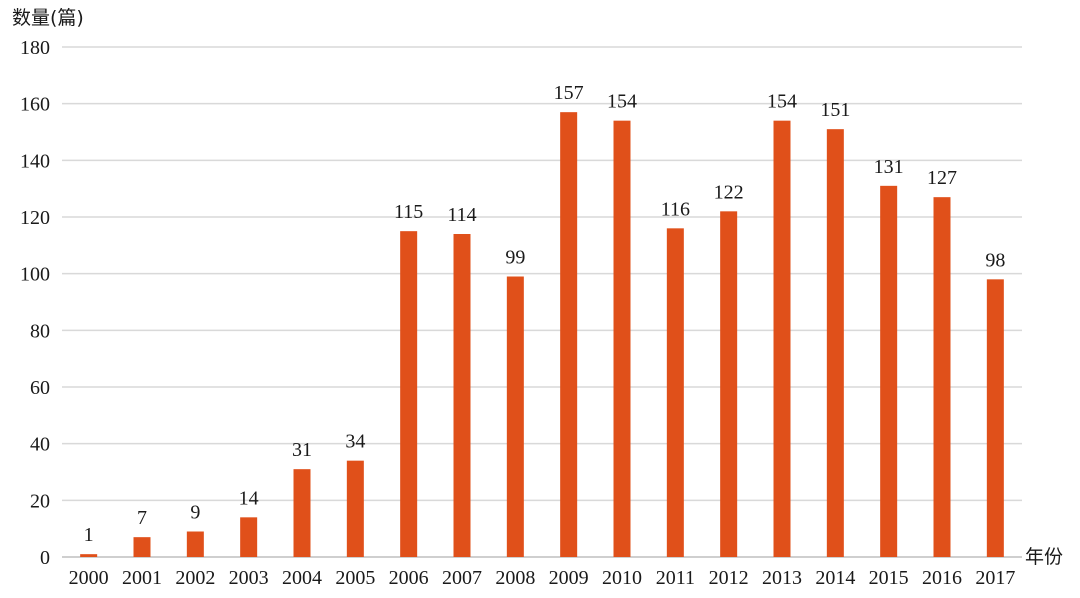 The image size is (1080, 598). Describe the element at coordinates (1044, 557) in the screenshot. I see `x-axis-title: 年份` at that location.